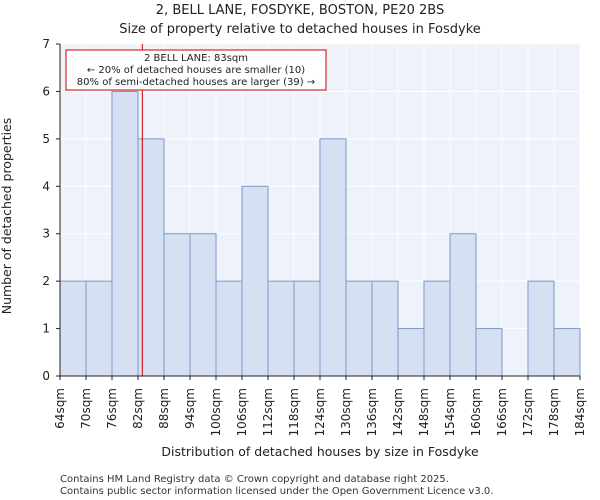 The image size is (600, 500). I want to click on y-tick-label: 7, so click(46, 44).